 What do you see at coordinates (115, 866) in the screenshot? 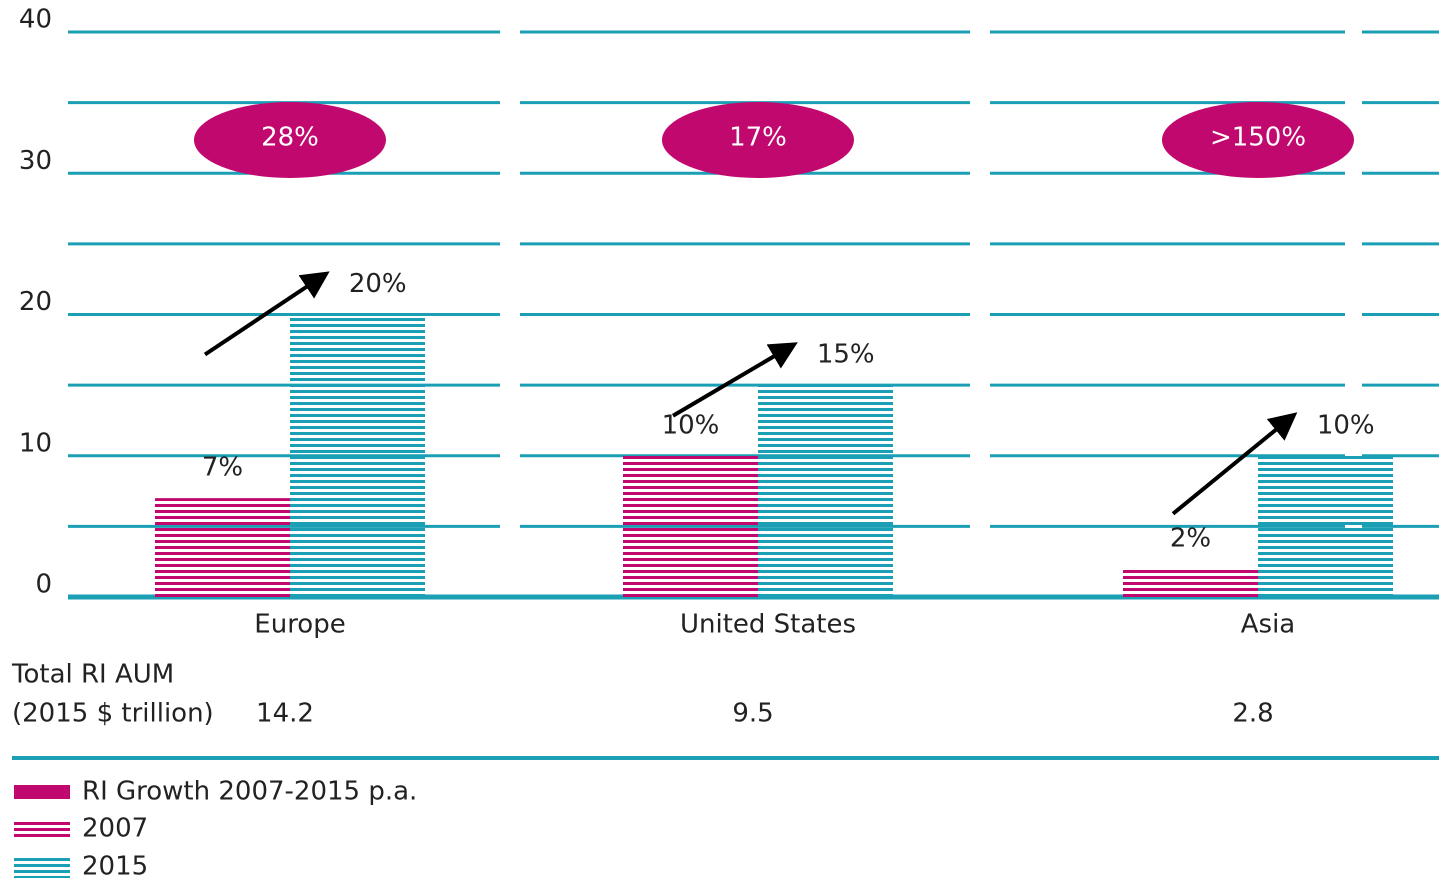
I see `legend-label: 2015` at bounding box center [115, 866].